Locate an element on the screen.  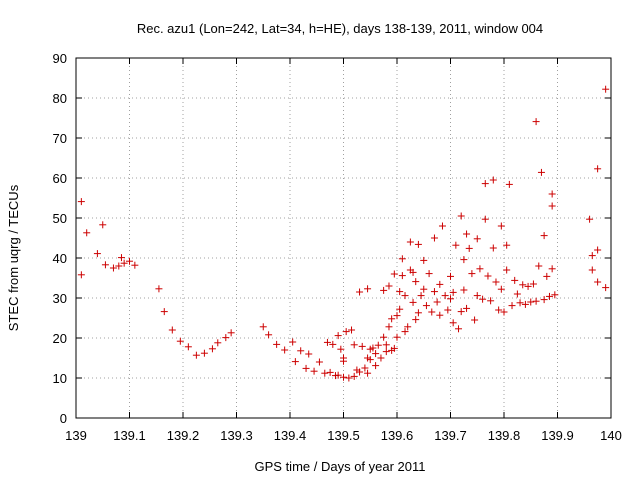
y-tick-label: 90 is located at coordinates (60, 58).